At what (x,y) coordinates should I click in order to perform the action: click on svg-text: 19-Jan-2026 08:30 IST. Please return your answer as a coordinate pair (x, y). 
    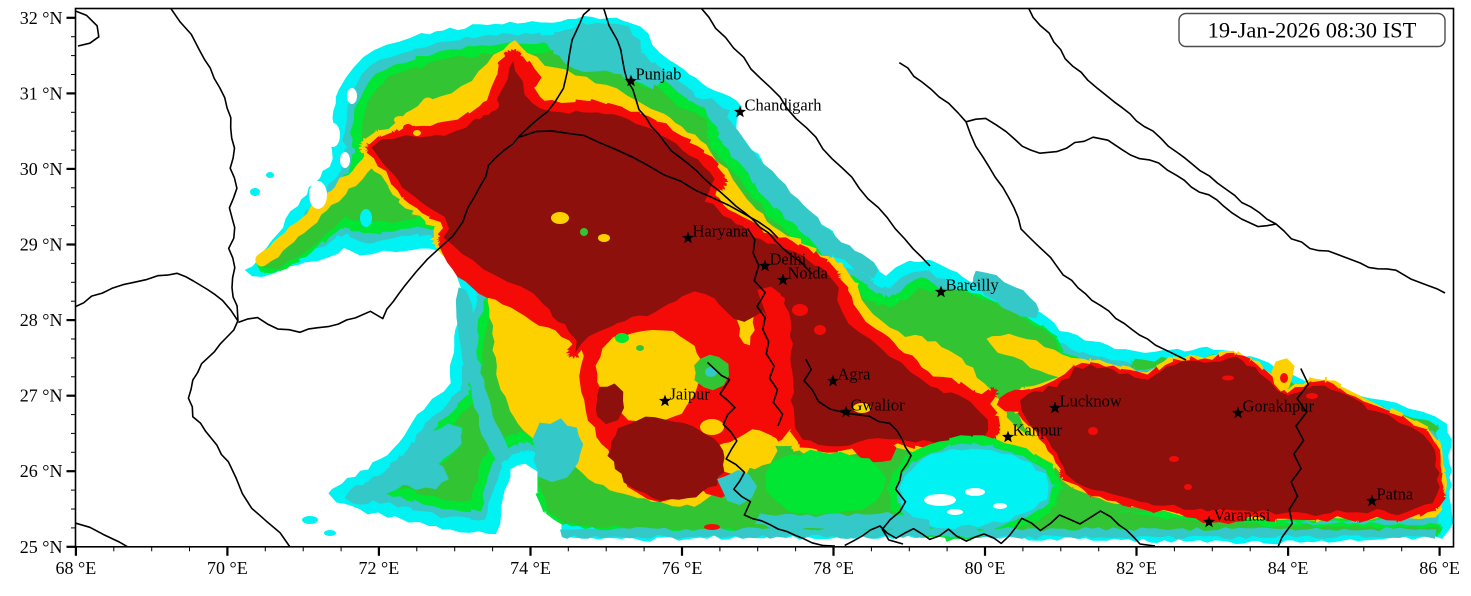
    Looking at the image, I should click on (1312, 30).